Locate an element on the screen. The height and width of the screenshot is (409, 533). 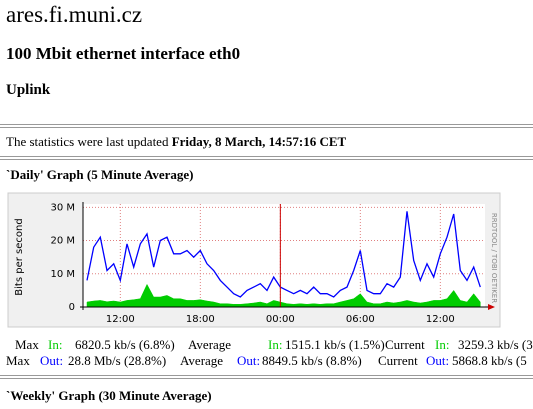
stat-cell: 8849.5 kb/s (8.8%) is located at coordinates (312, 360).